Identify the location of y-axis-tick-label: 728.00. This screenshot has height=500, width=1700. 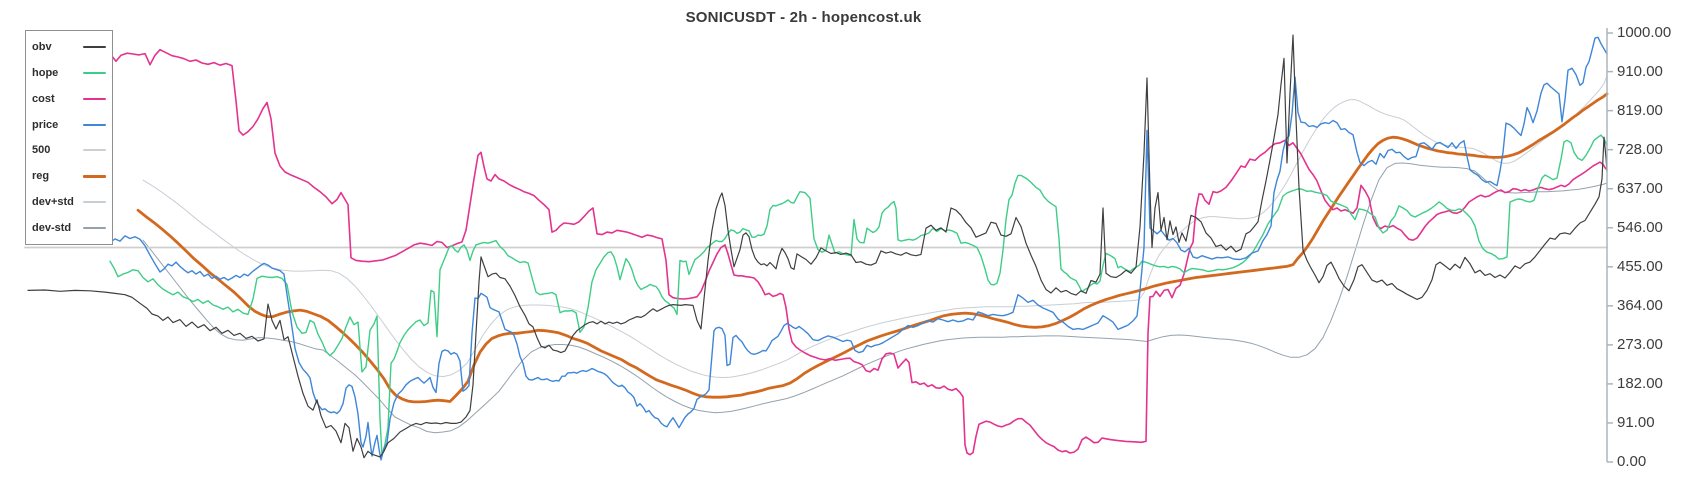
(1640, 149).